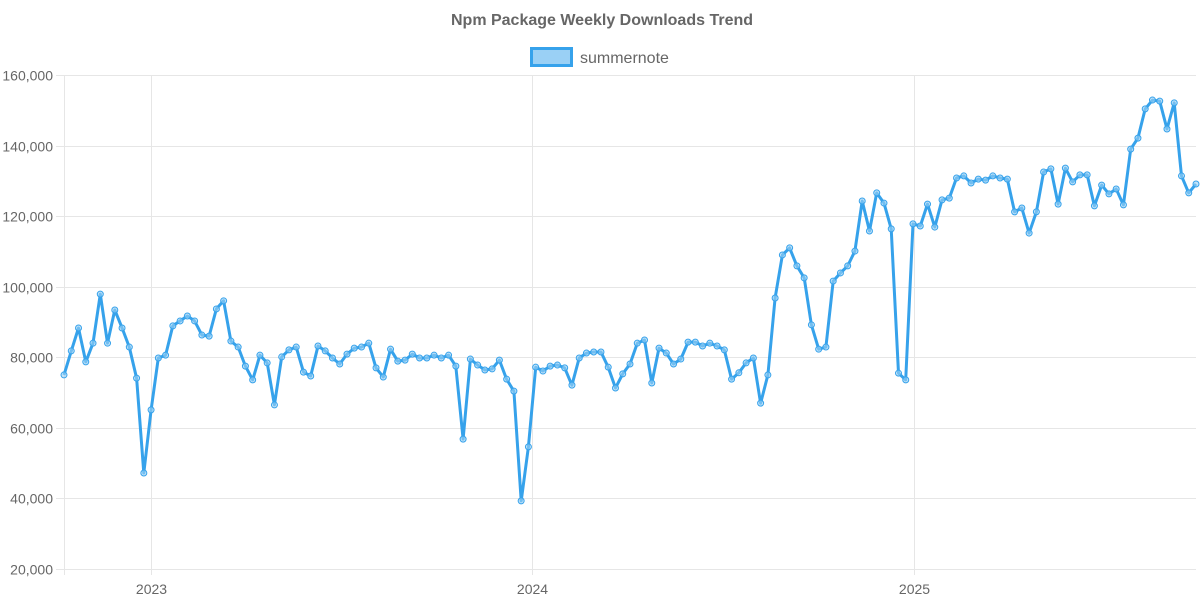 This screenshot has height=605, width=1200. I want to click on legend-label: summernote, so click(624, 58).